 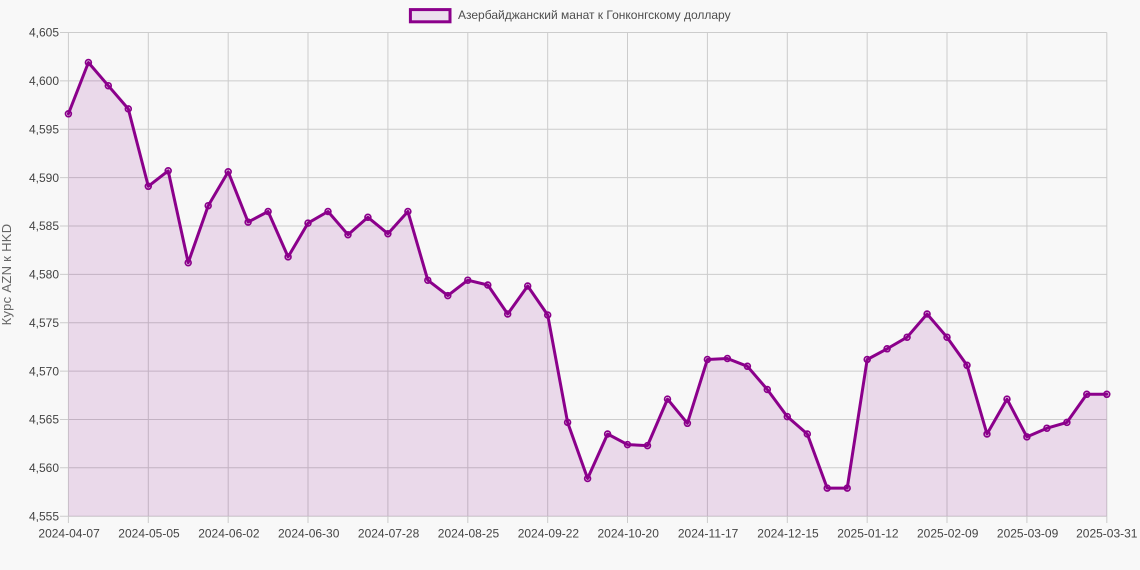 I want to click on svg-text: 2025-02-09, so click(x=948, y=534).